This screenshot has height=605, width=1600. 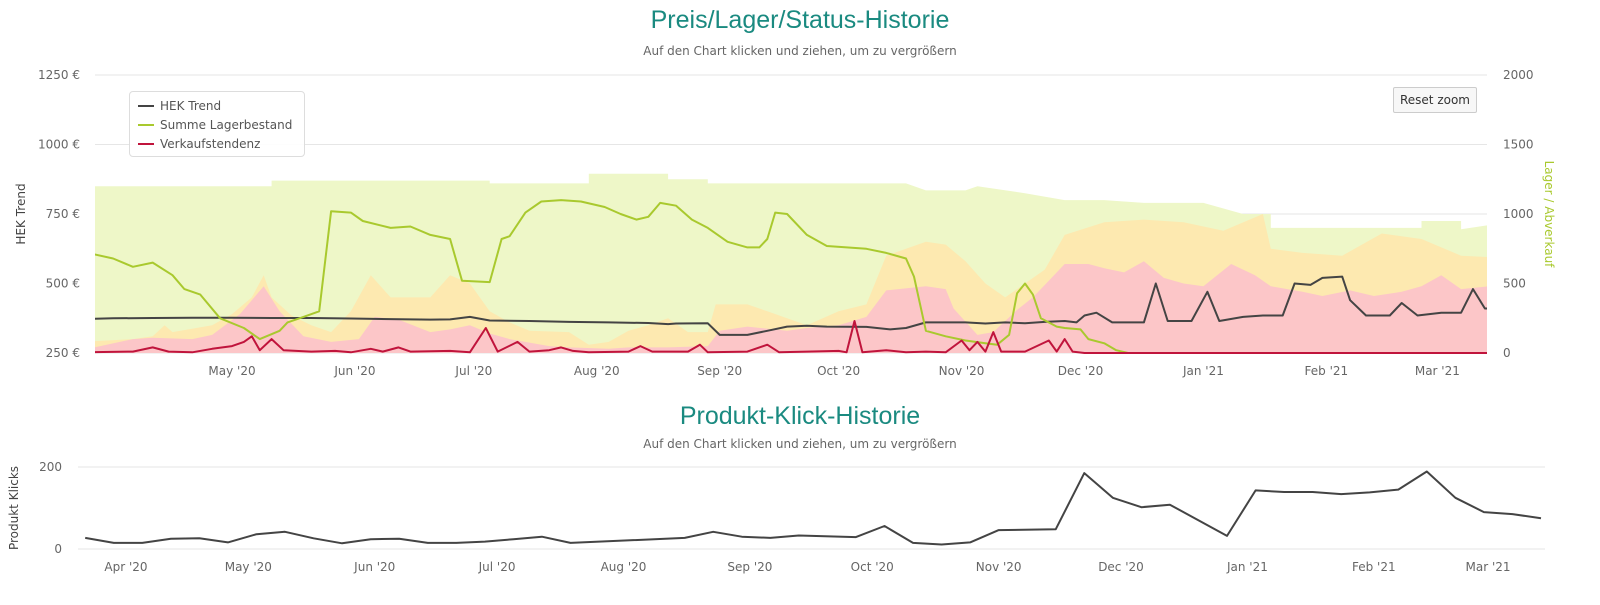 I want to click on y-right-tick-label: 1000, so click(x=1518, y=214).